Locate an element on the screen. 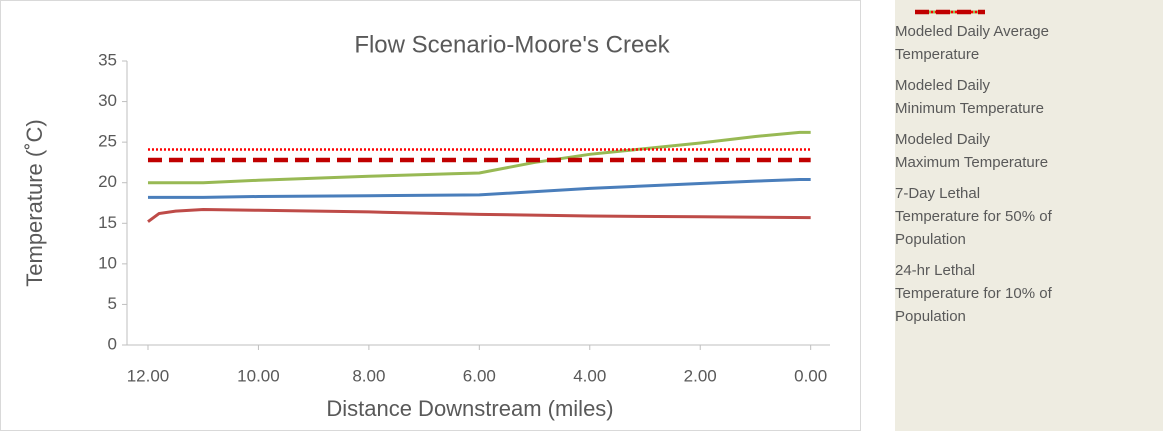 The image size is (1163, 431). legend-item: Modeled Daily Maximum Temperature is located at coordinates (1029, 92).